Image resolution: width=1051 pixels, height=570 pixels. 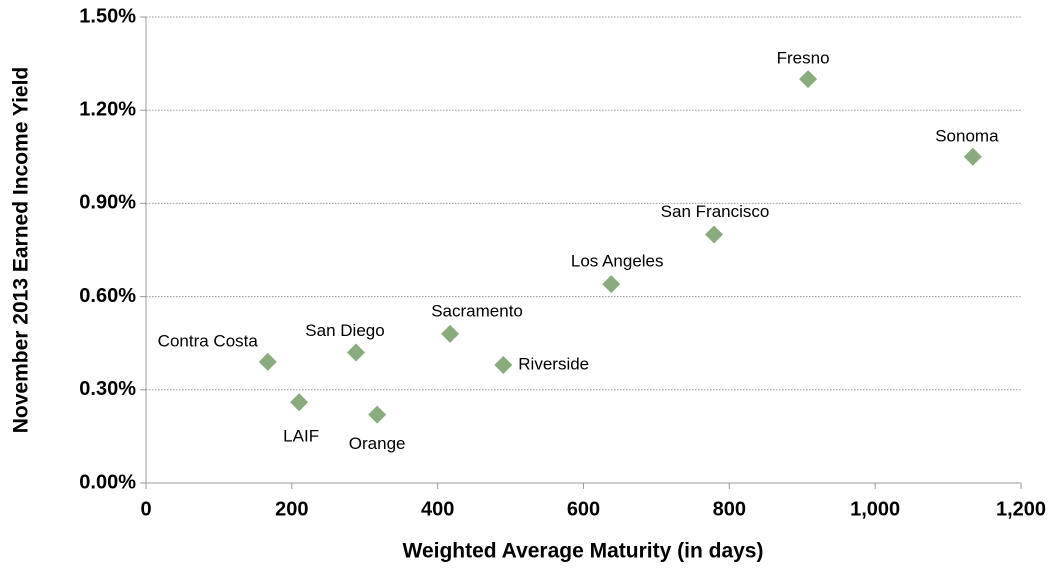 What do you see at coordinates (344, 330) in the screenshot?
I see `point-label: San Diego` at bounding box center [344, 330].